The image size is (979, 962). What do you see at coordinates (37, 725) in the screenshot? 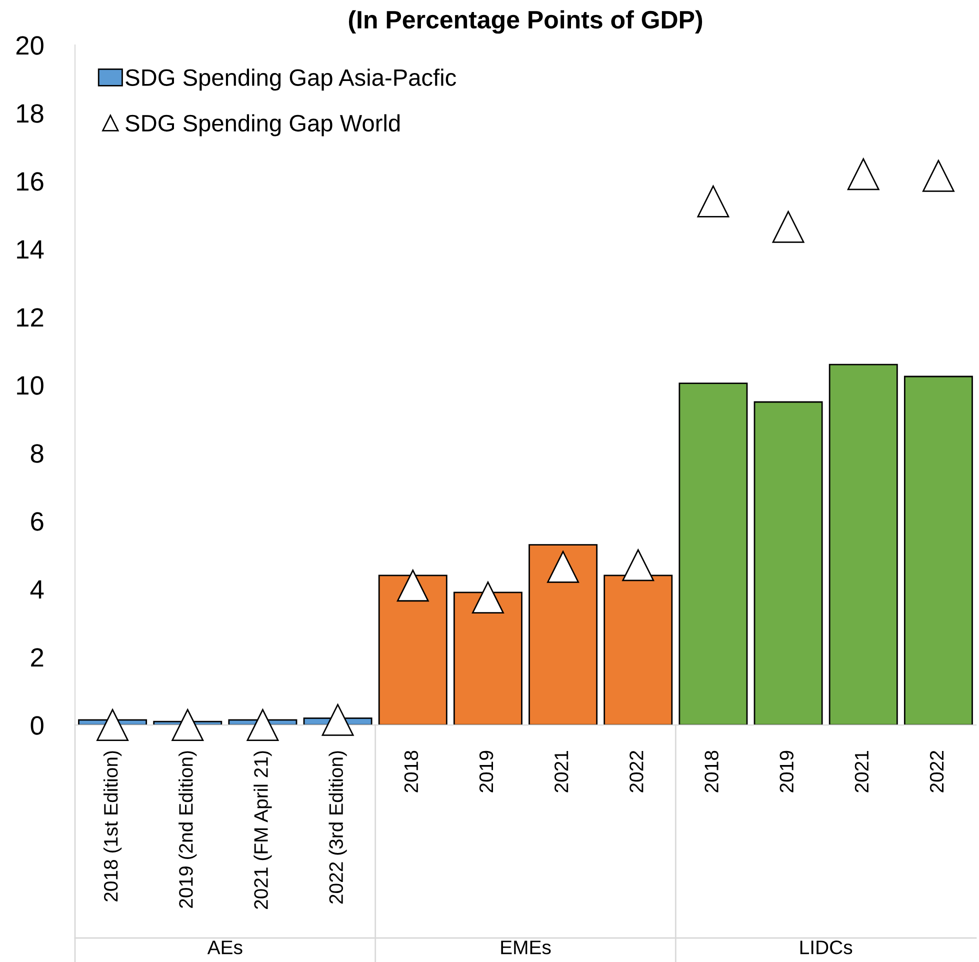
I see `y-tick-label: 0` at bounding box center [37, 725].